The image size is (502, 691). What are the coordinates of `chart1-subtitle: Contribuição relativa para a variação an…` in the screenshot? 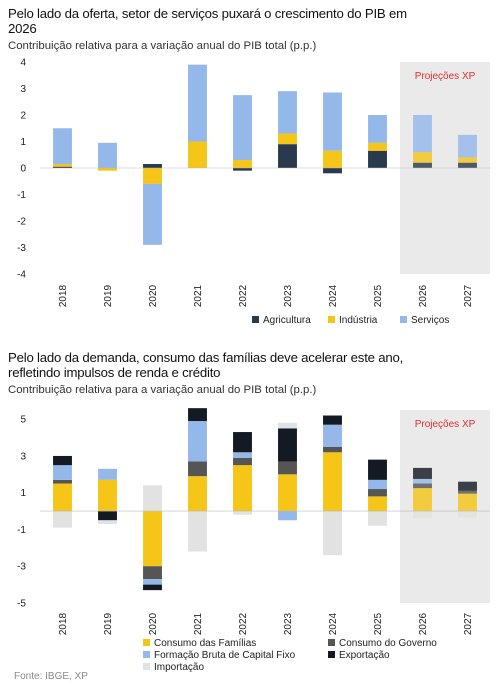 It's located at (162, 46).